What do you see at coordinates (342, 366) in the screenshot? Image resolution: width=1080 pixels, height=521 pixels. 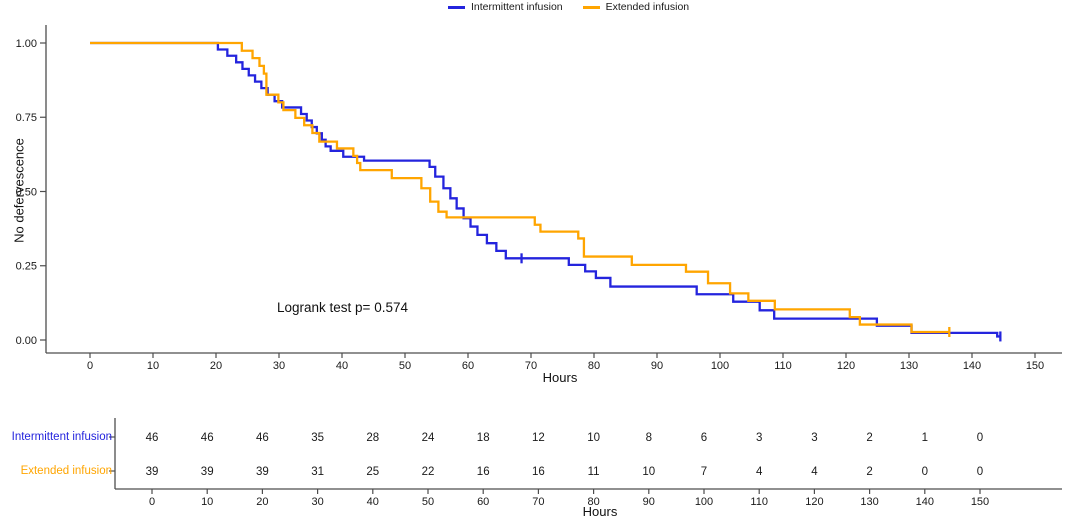 I see `x-tick-label: 40` at bounding box center [342, 366].